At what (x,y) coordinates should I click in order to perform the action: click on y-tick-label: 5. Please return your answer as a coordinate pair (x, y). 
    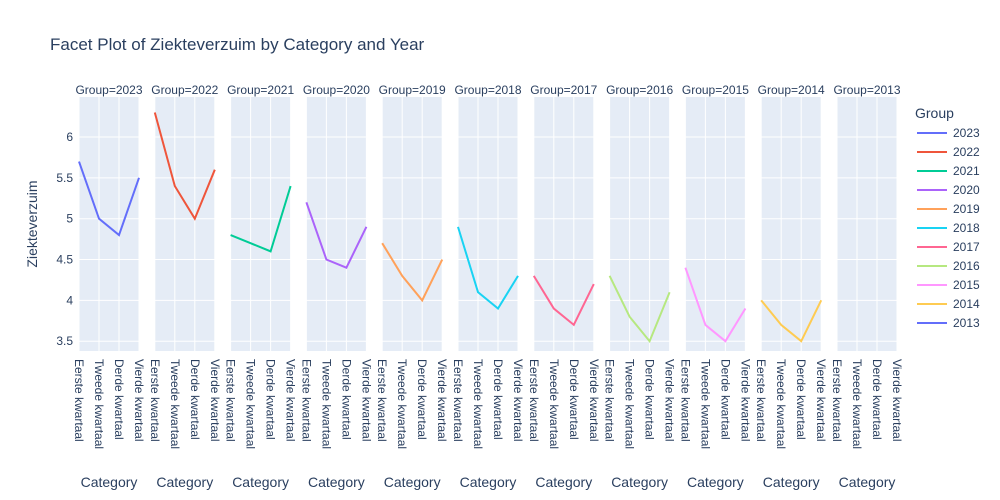
    Looking at the image, I should click on (69, 219).